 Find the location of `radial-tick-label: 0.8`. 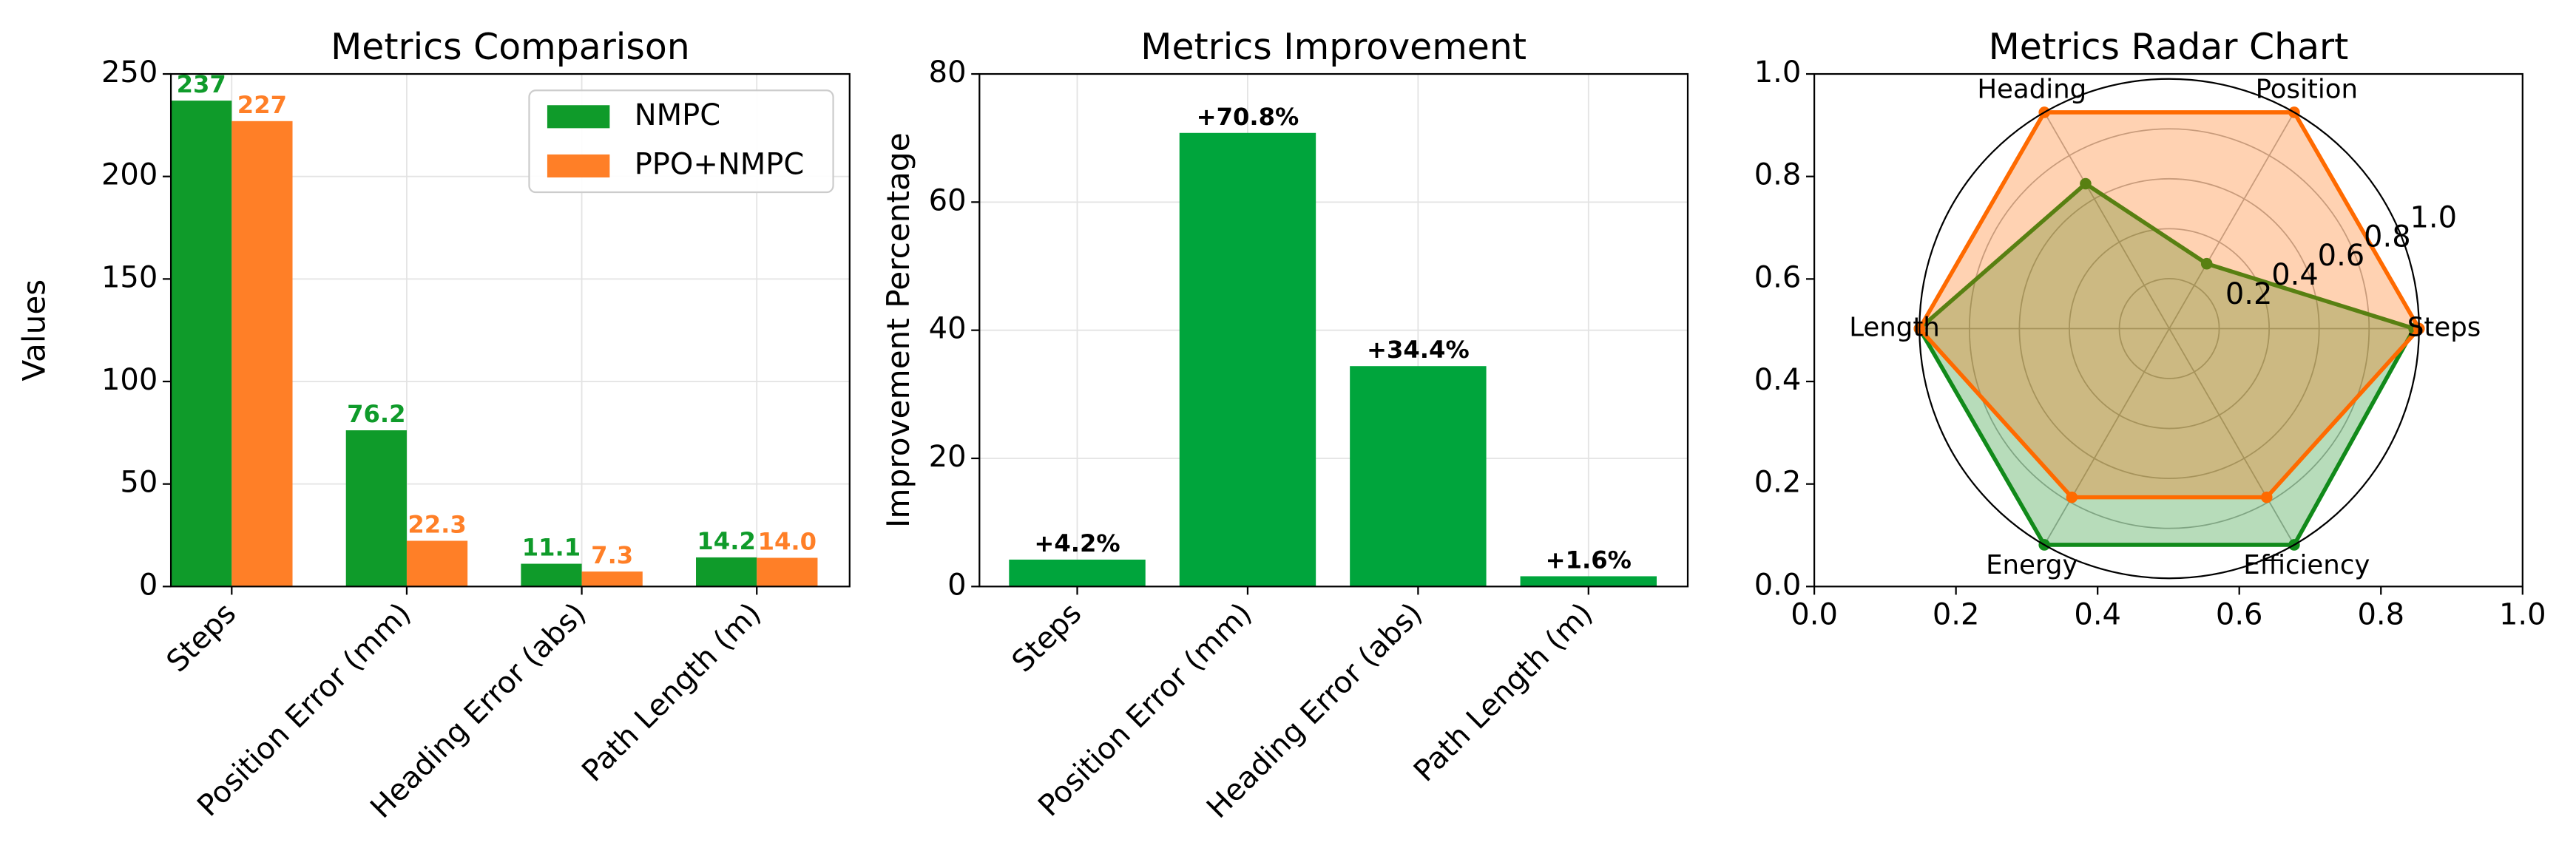

radial-tick-label: 0.8 is located at coordinates (2387, 237).